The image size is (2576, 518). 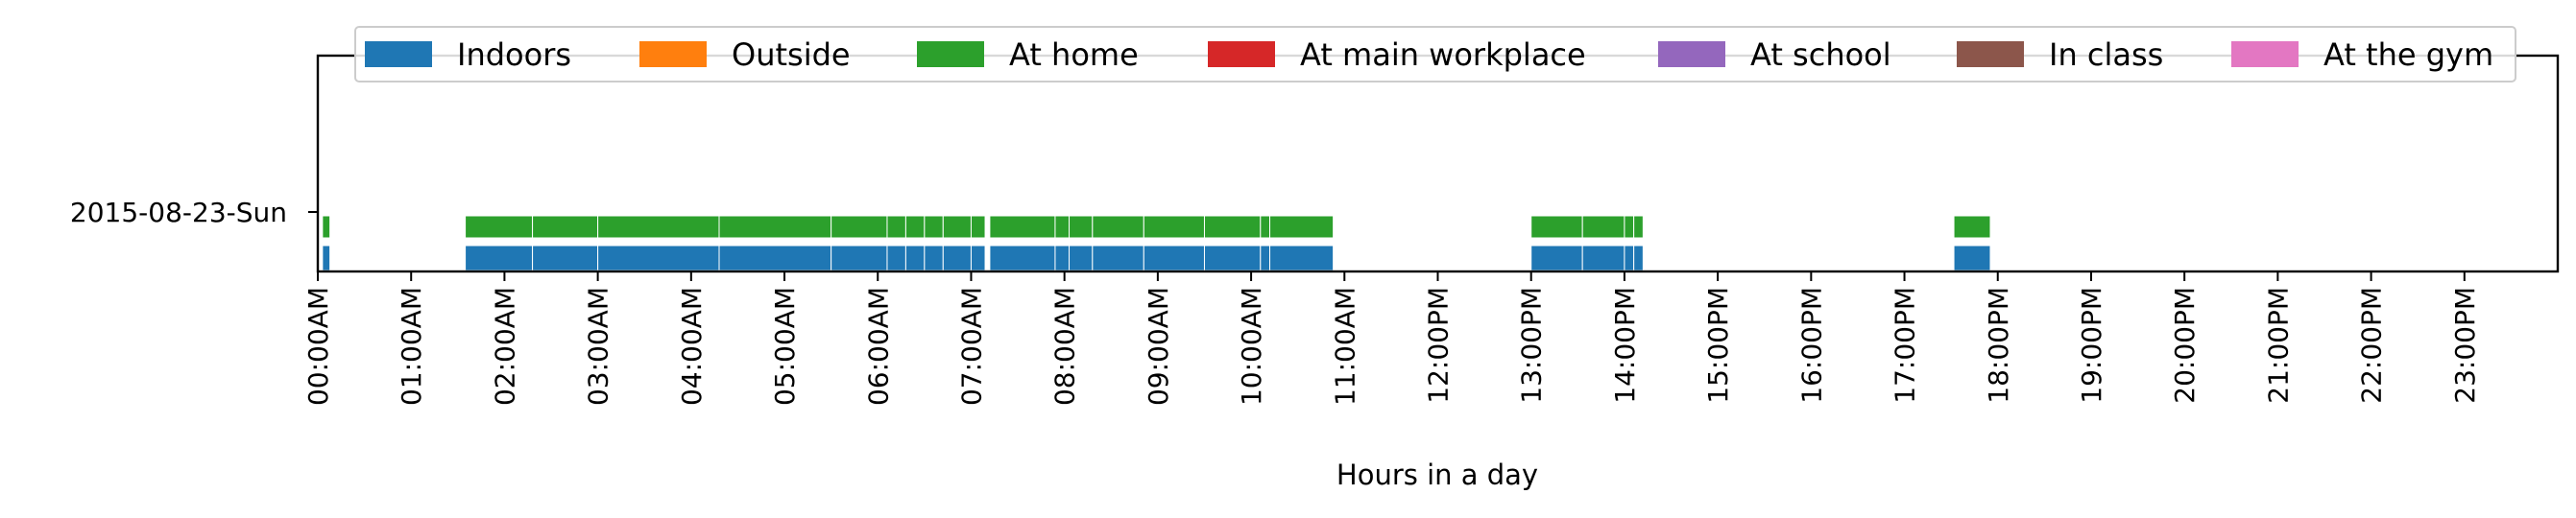 I want to click on series-indoors, so click(x=1156, y=258).